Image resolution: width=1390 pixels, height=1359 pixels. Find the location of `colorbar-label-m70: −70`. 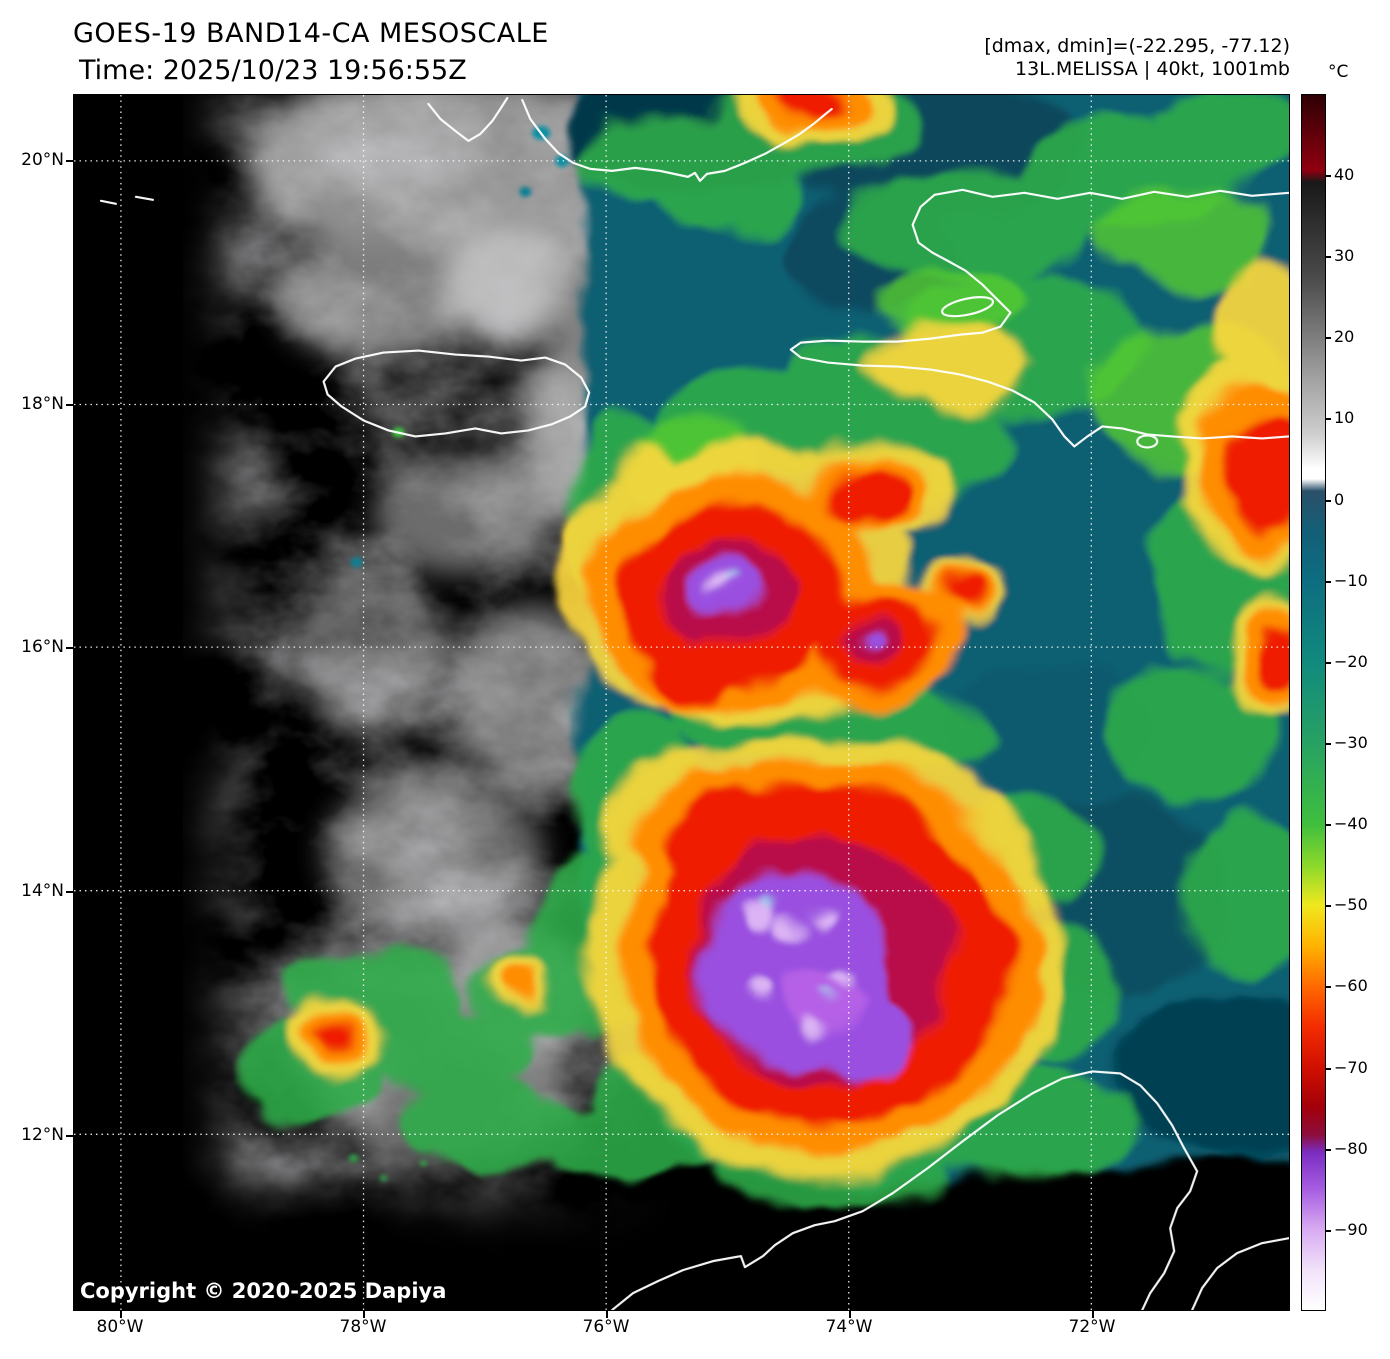

colorbar-label-m70: −70 is located at coordinates (1351, 1067).